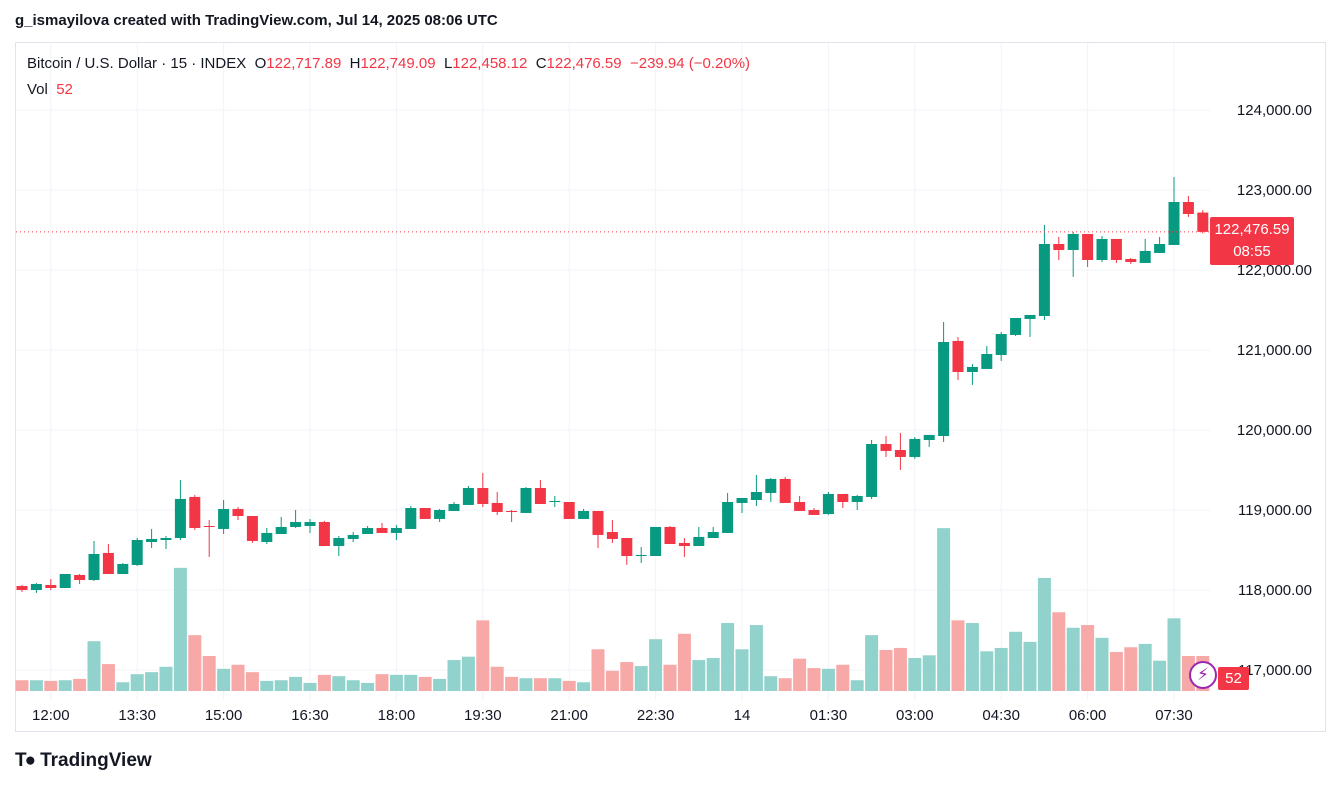 This screenshot has width=1341, height=787. Describe the element at coordinates (483, 715) in the screenshot. I see `time-tick-label: 19:30` at that location.